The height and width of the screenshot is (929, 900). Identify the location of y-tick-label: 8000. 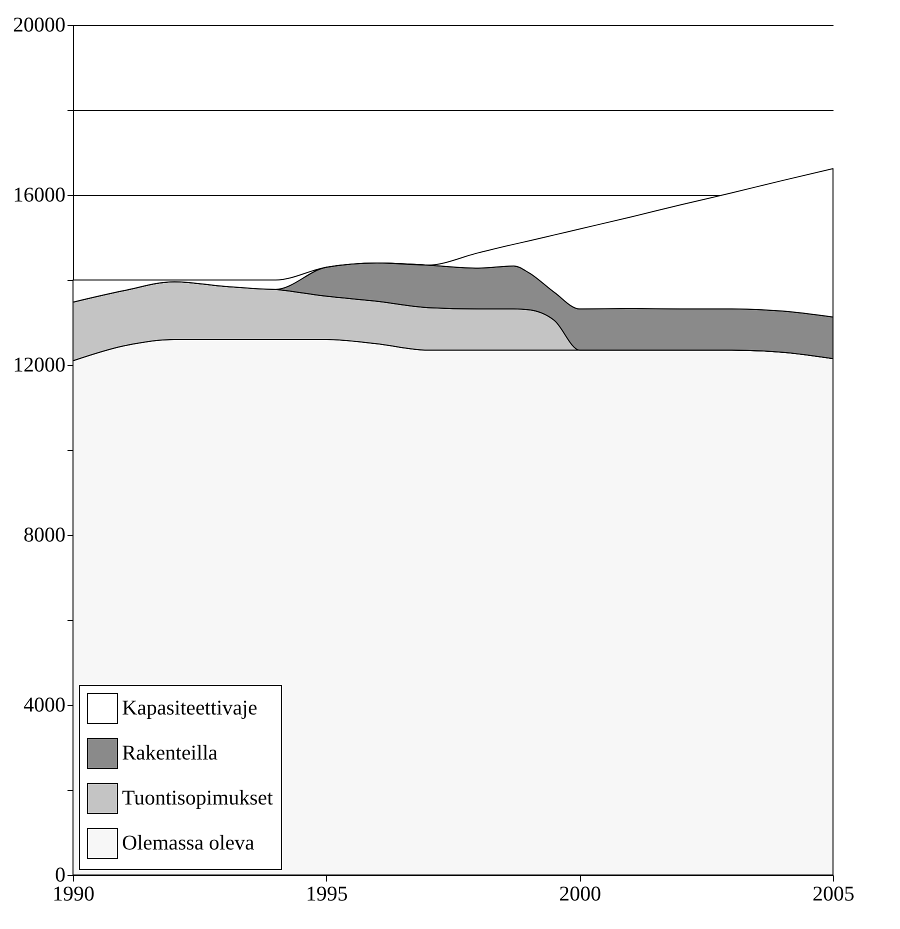
(45, 534).